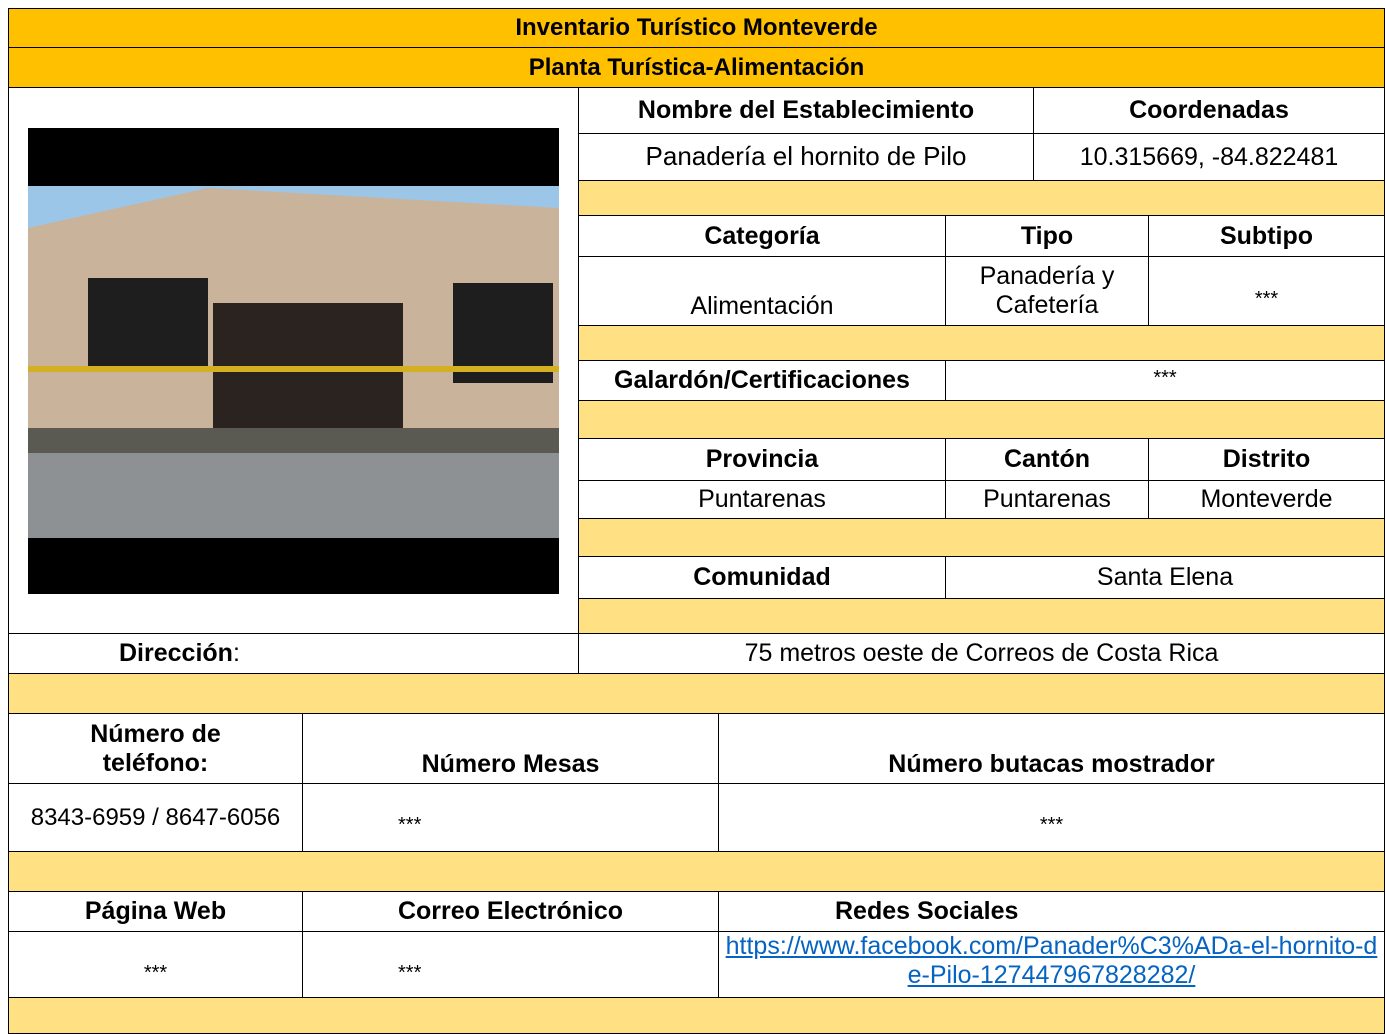  I want to click on label: Dirección:, so click(293, 653).